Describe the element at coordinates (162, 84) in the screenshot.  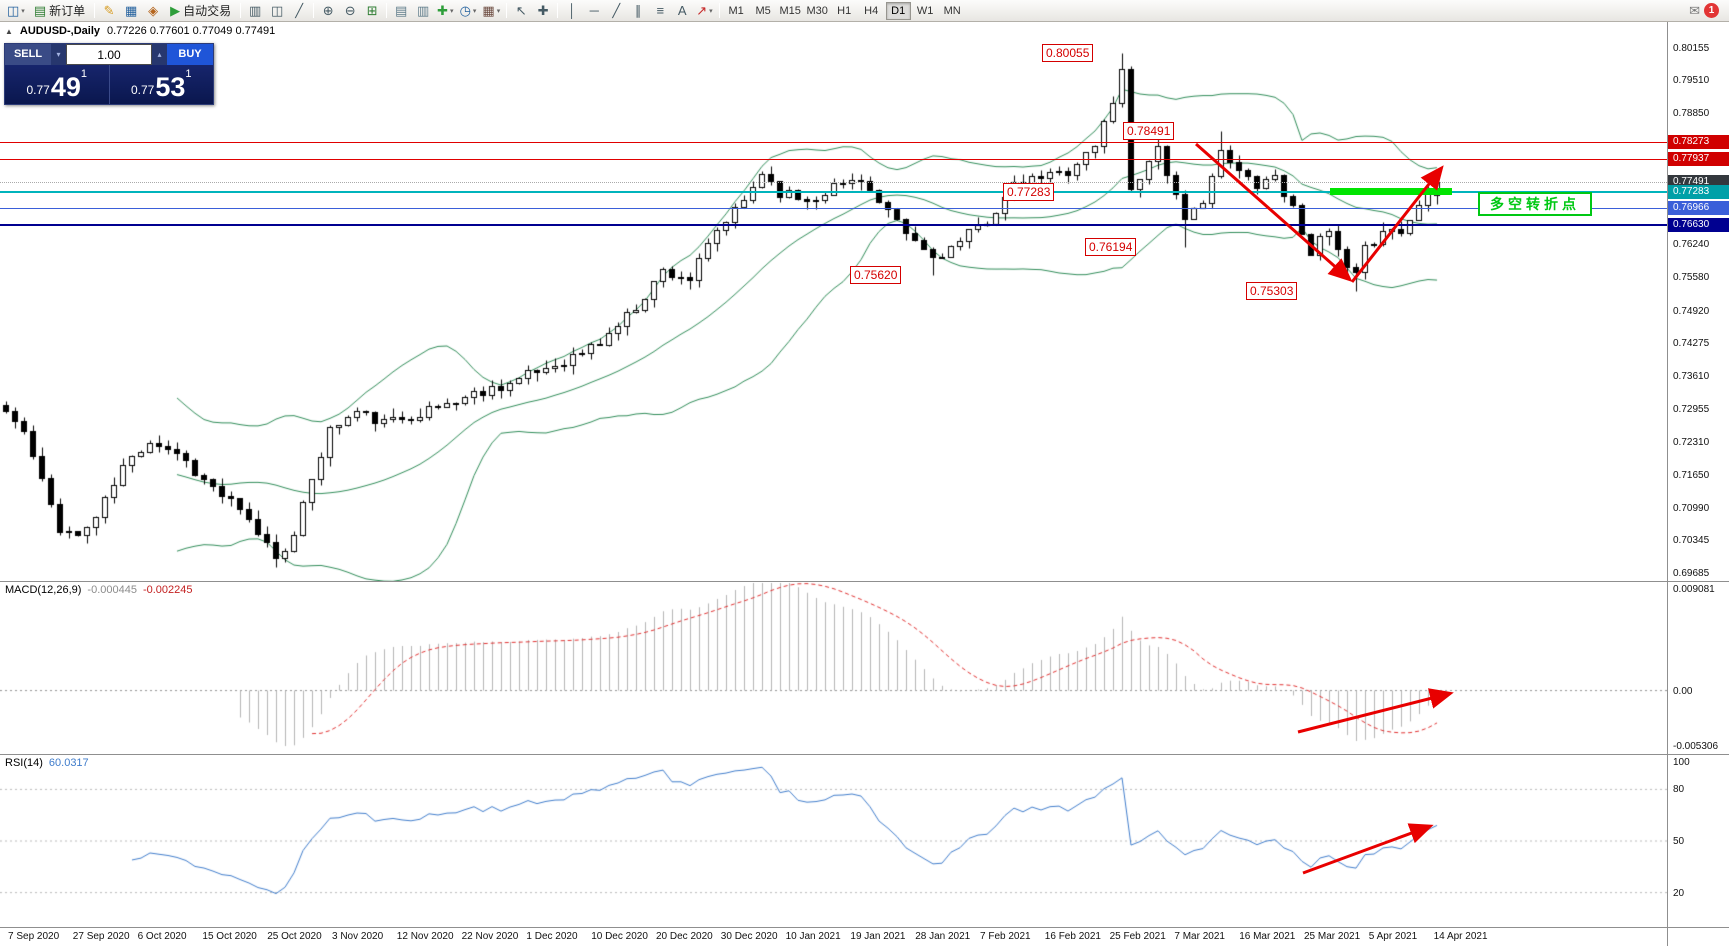
I see `buy-price-button: 0.77 53 1` at that location.